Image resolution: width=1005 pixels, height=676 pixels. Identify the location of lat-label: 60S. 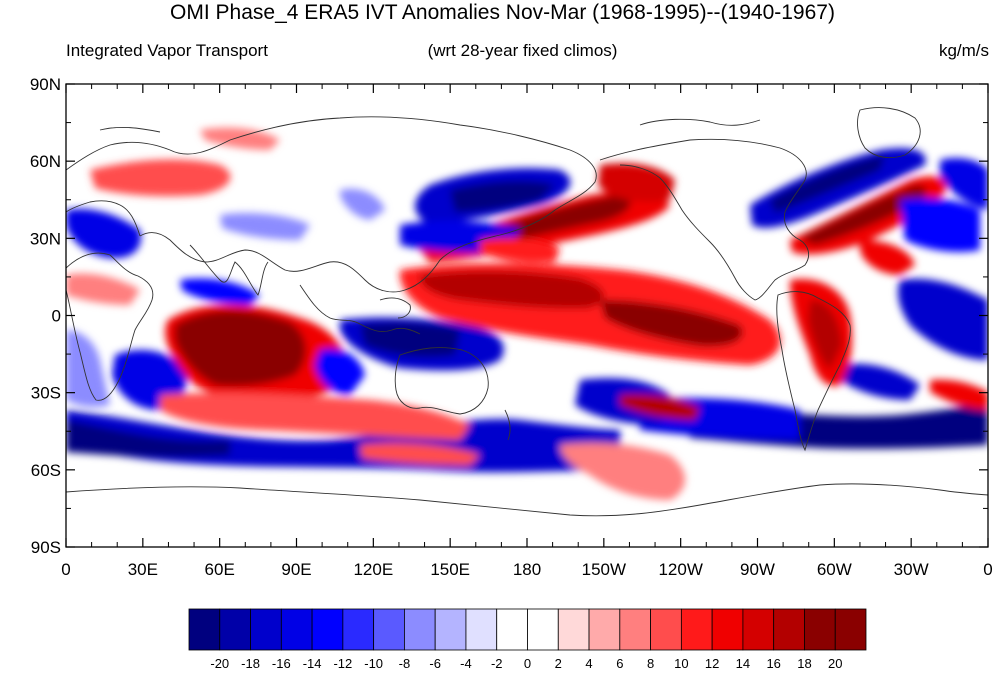
(46, 470).